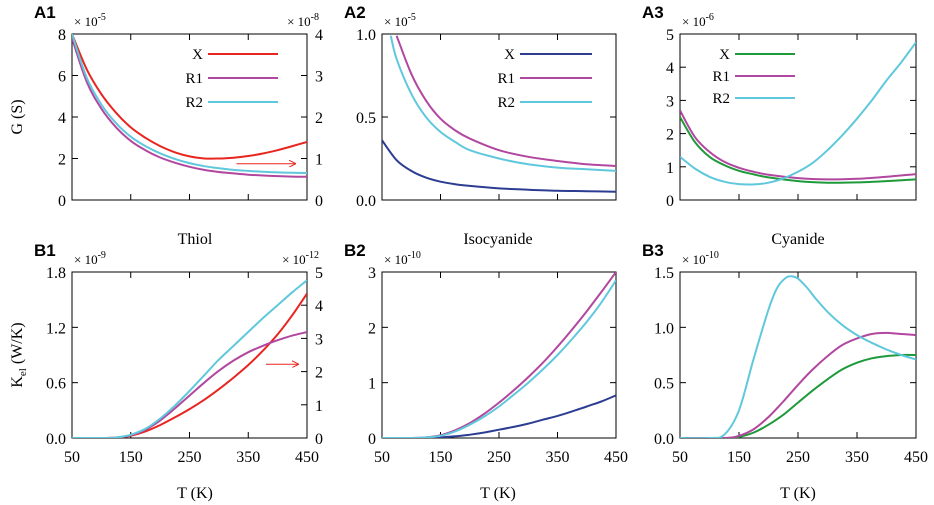 This screenshot has height=505, width=934. I want to click on panel-a3: A3 0 1 2 3 4 5 X R1 R2, so click(779, 106).